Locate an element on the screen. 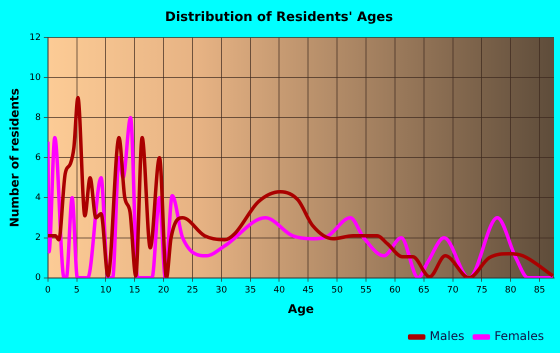  y-tick-label: 4 is located at coordinates (38, 198).